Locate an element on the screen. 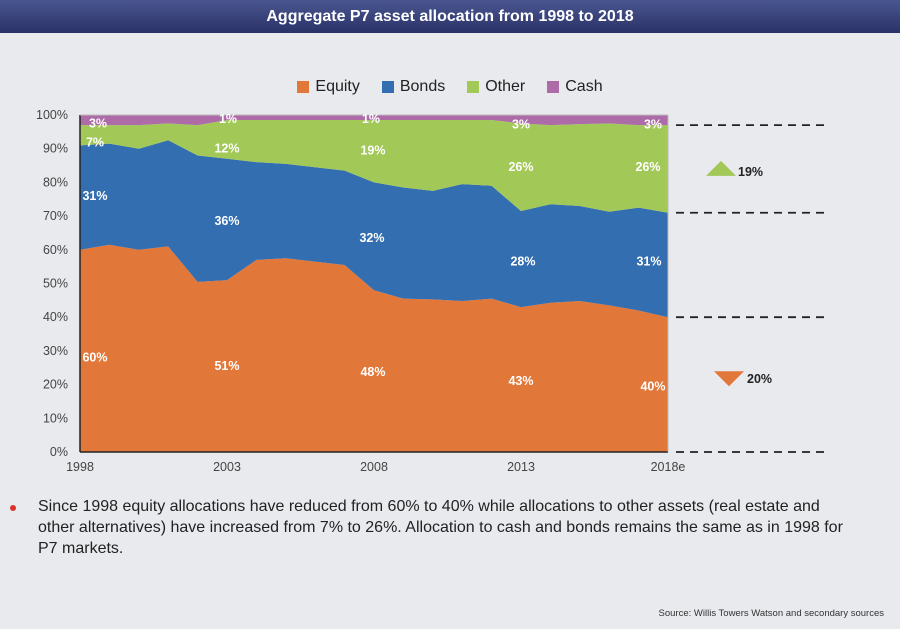 The height and width of the screenshot is (629, 900). legend-label-cash: Cash is located at coordinates (584, 86).